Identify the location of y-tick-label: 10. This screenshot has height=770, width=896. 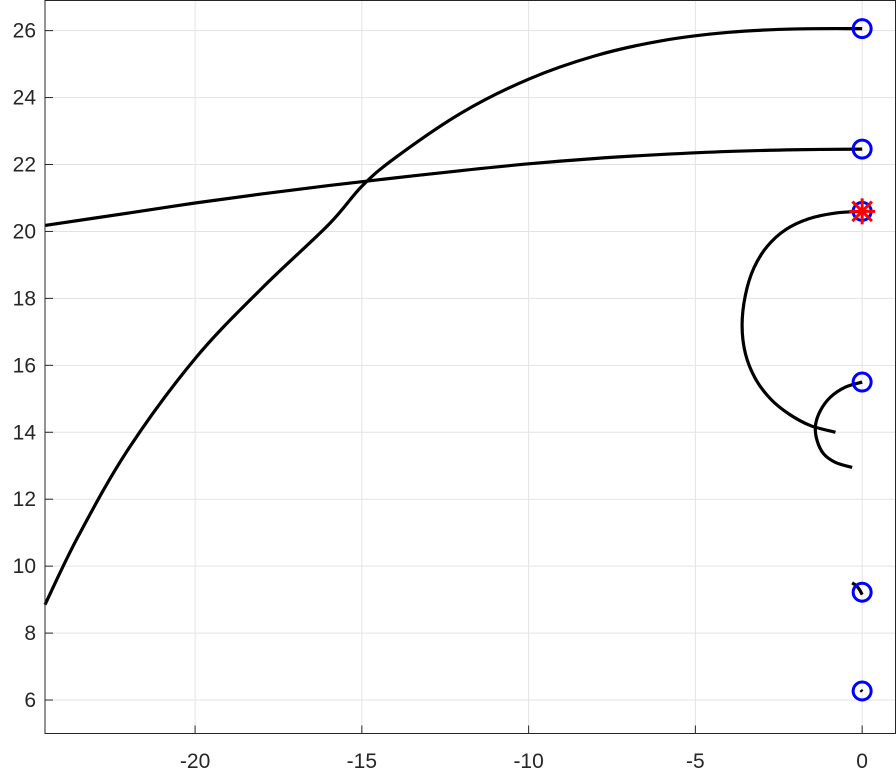
(24, 566).